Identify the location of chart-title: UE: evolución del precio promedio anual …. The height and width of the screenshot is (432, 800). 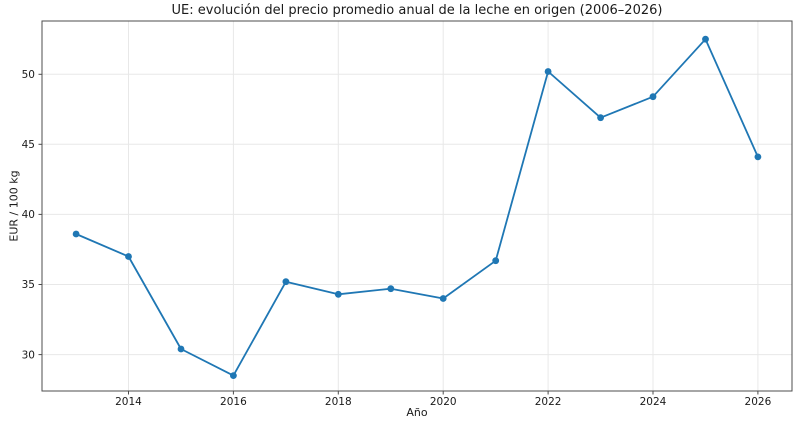
(417, 10).